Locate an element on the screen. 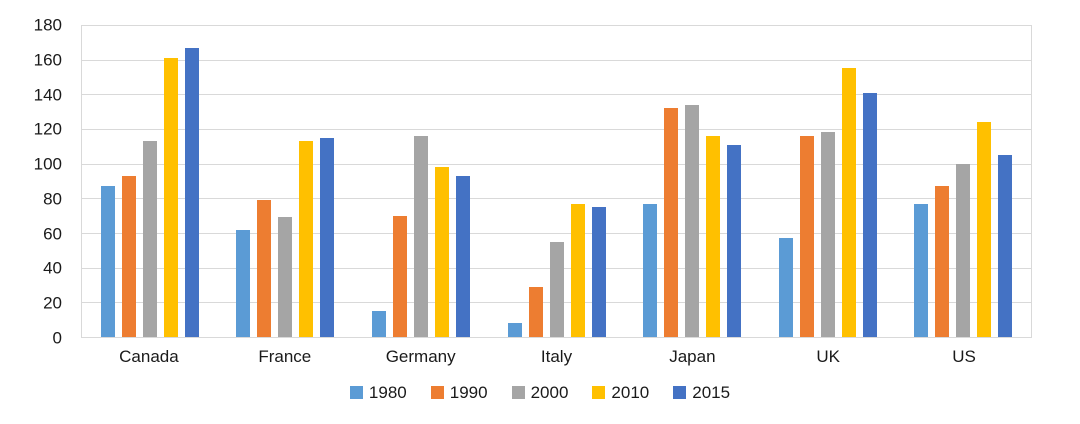 This screenshot has width=1080, height=424. legend: 1980 1990 2000 2010 2015 is located at coordinates (540, 392).